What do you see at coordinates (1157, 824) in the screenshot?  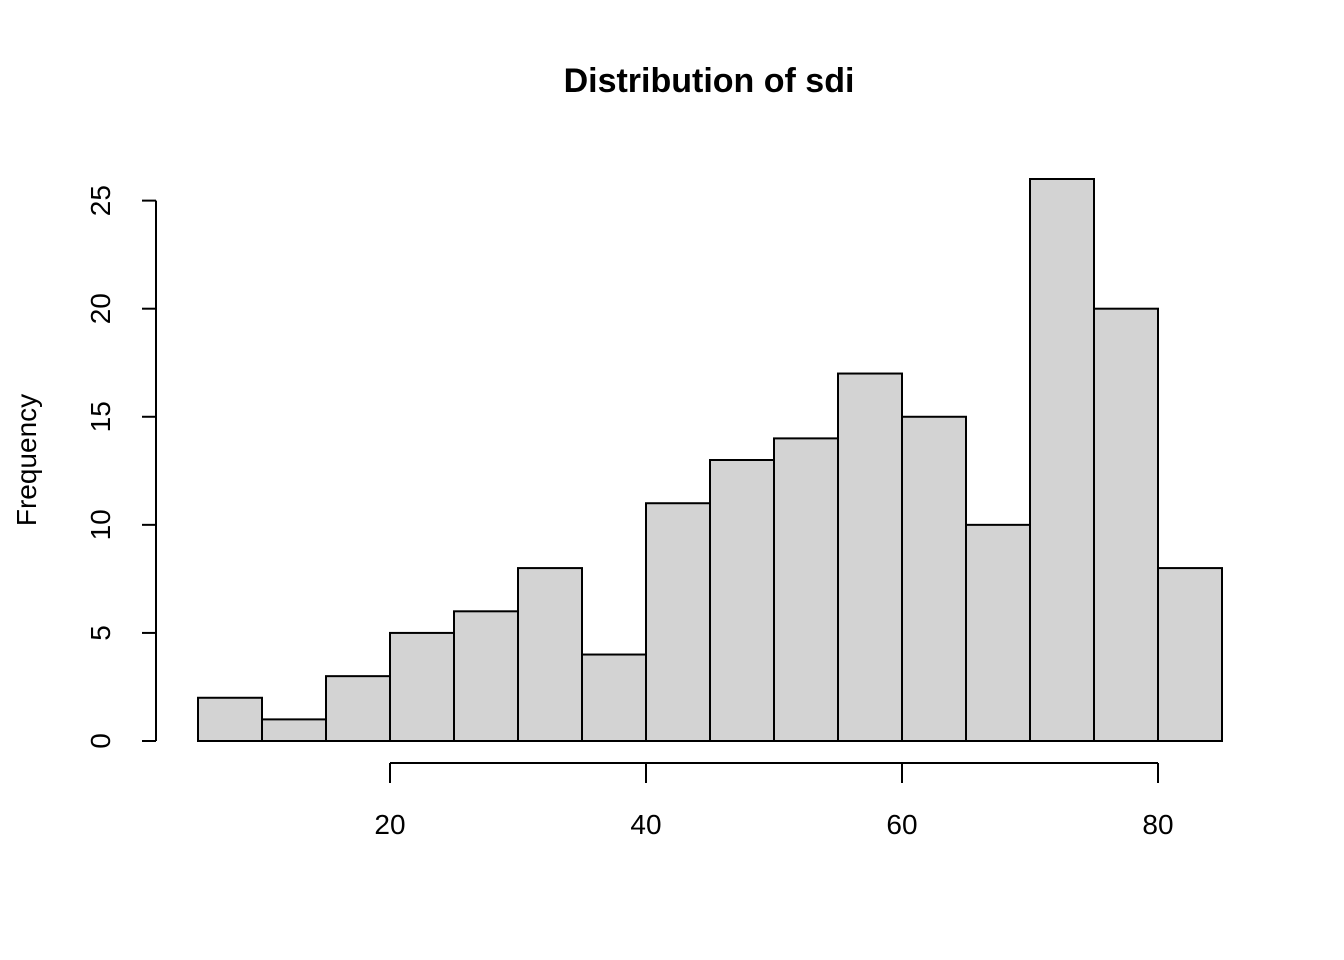 I see `x-tick-label-3: 80` at bounding box center [1157, 824].